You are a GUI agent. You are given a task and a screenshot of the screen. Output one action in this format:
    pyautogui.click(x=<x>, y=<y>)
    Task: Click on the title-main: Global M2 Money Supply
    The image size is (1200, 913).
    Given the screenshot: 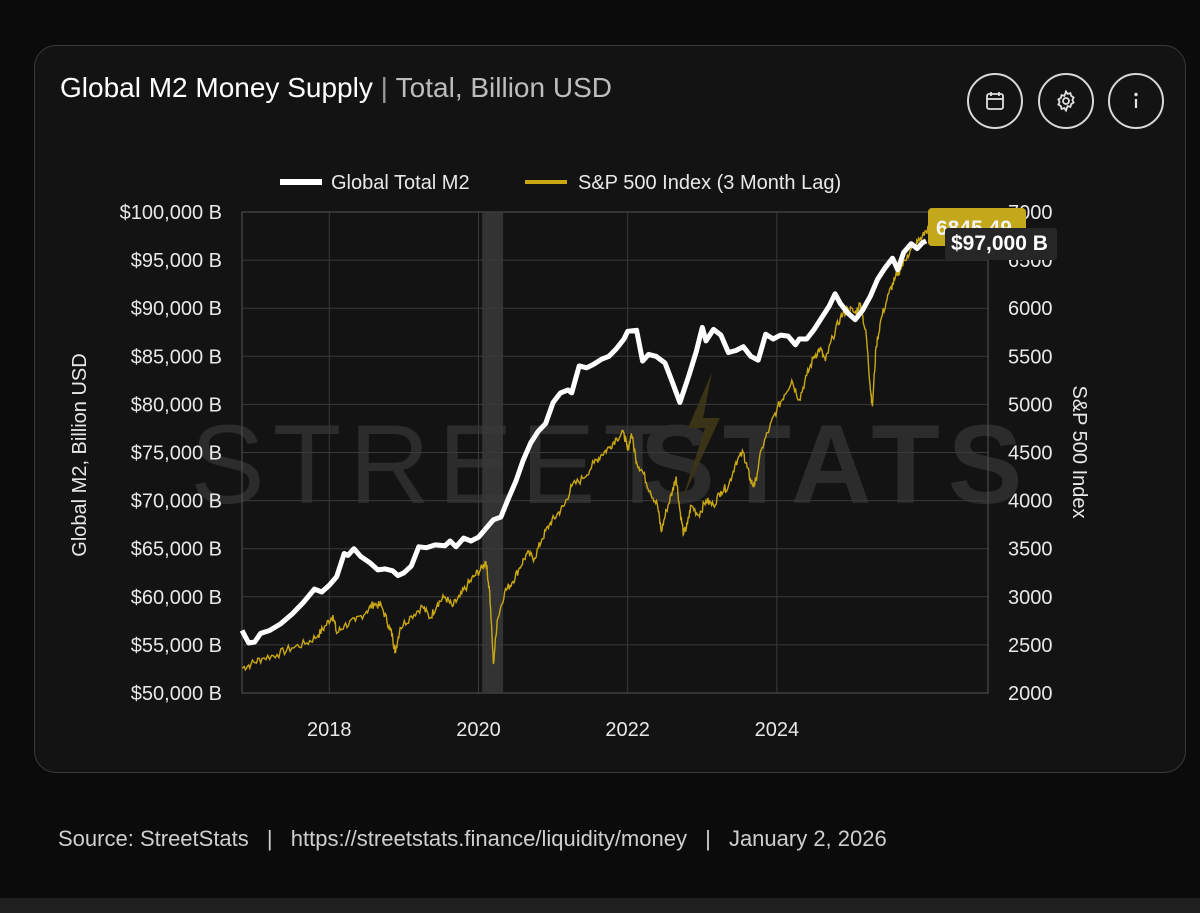 What is the action you would take?
    pyautogui.click(x=216, y=87)
    